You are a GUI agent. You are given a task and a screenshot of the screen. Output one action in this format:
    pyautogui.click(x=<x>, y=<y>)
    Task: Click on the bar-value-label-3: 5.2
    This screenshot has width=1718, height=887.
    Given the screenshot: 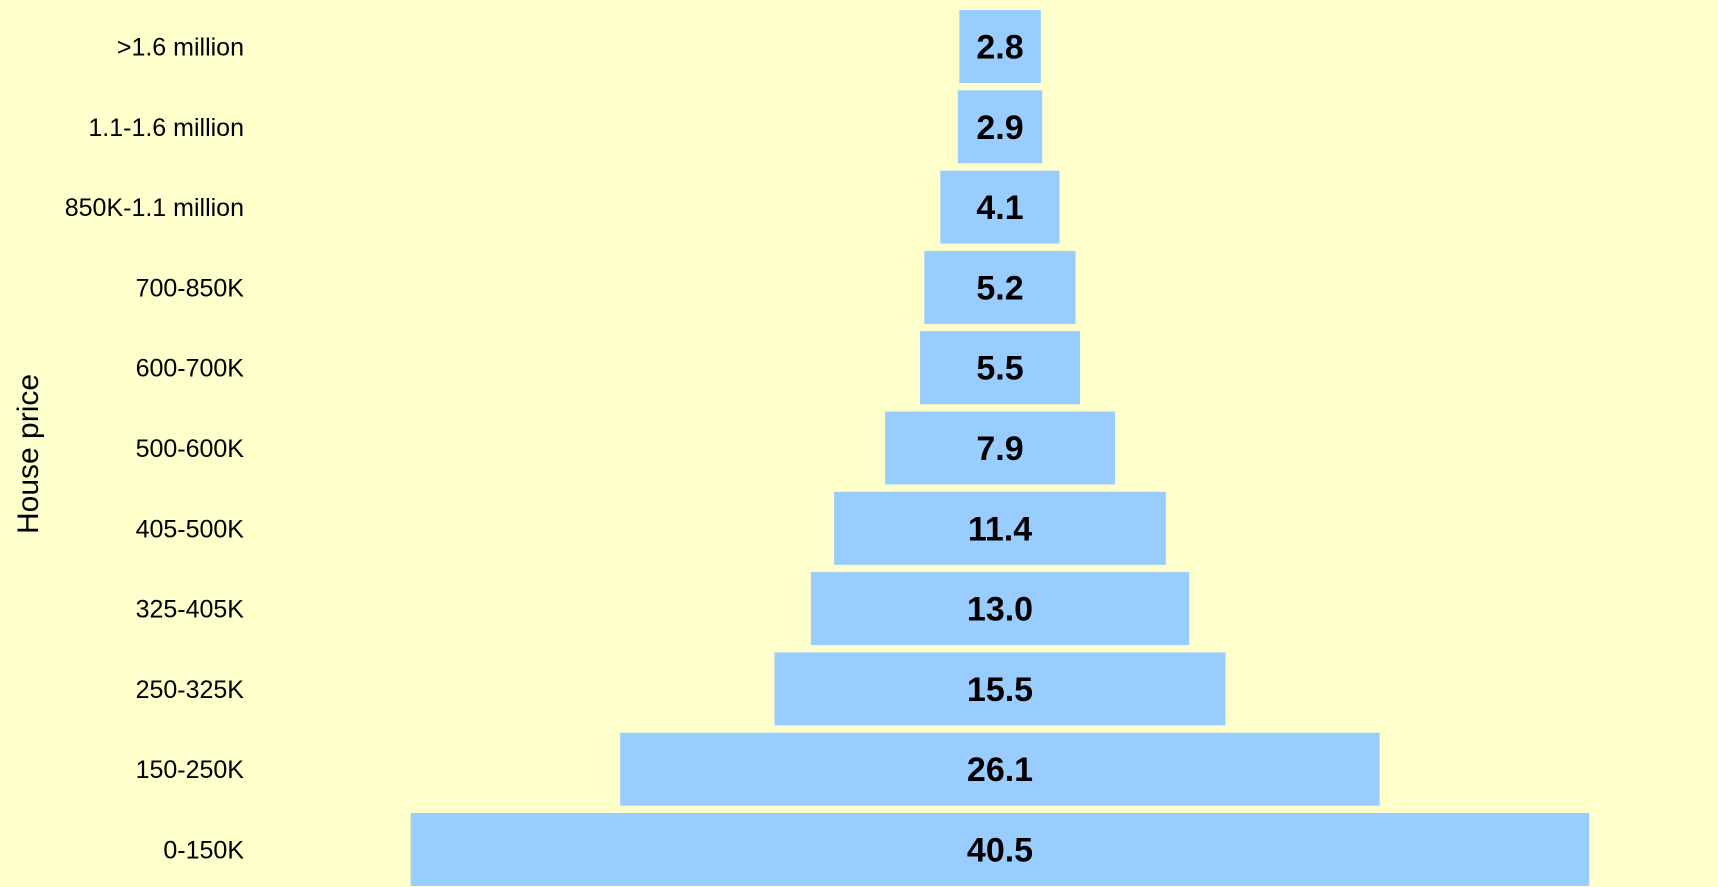 What is the action you would take?
    pyautogui.click(x=999, y=288)
    